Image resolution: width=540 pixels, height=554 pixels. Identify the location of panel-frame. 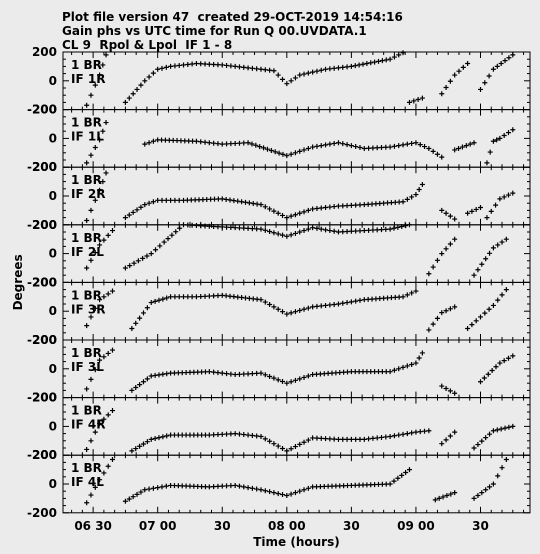
(296, 196).